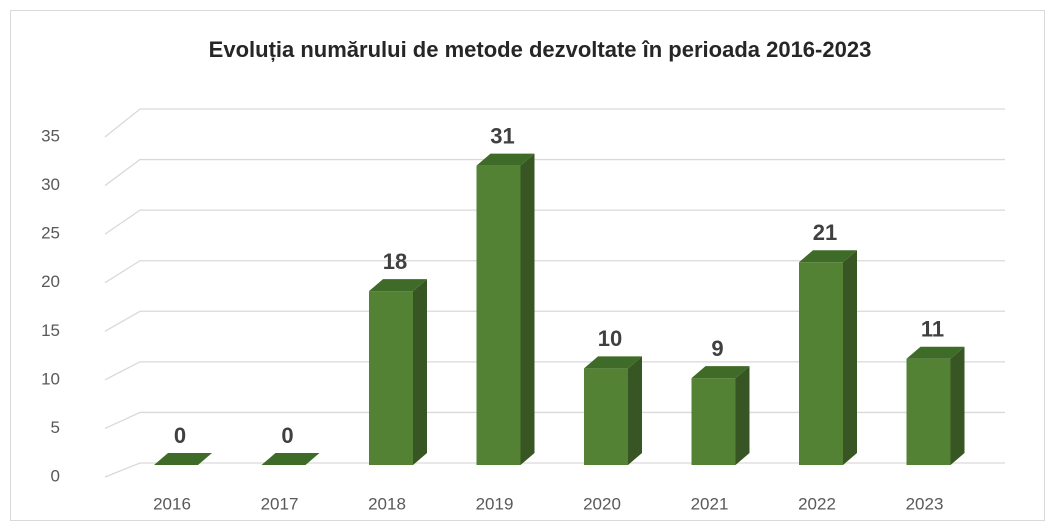 This screenshot has height=531, width=1056. Describe the element at coordinates (932, 329) in the screenshot. I see `data-label: 11` at that location.